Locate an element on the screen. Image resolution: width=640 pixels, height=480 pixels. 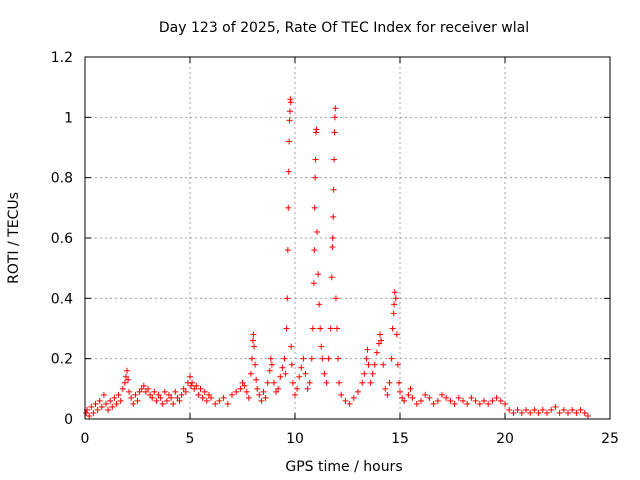
y-tick-label: 1 is located at coordinates (68, 118).